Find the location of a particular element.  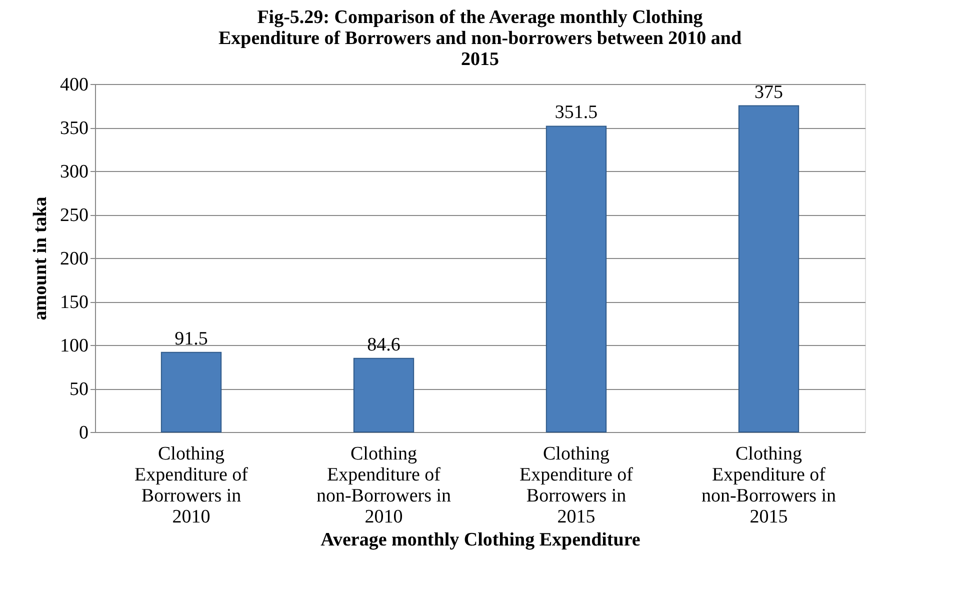

y-tick-label: 50 is located at coordinates (79, 389).